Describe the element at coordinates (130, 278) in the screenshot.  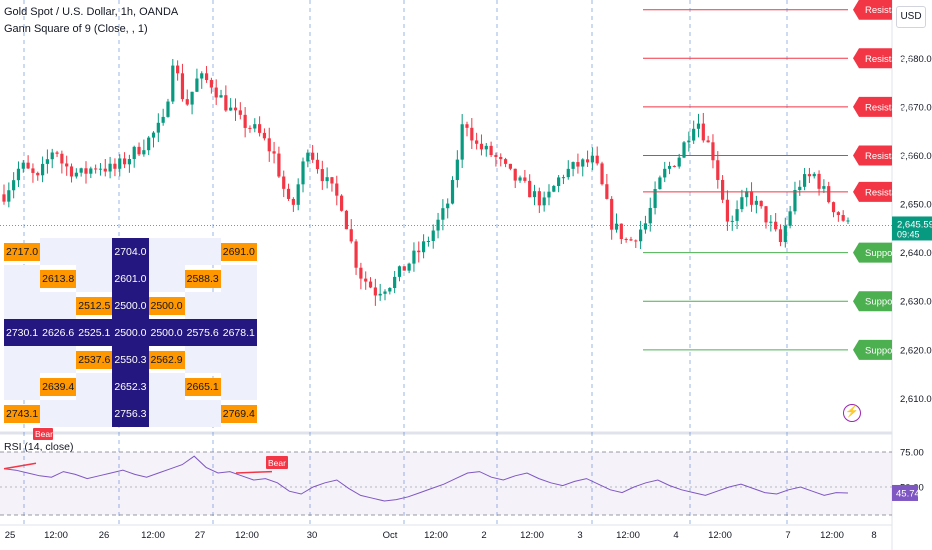
I see `gann-row: 2613.8 2601.0 2588.3` at that location.